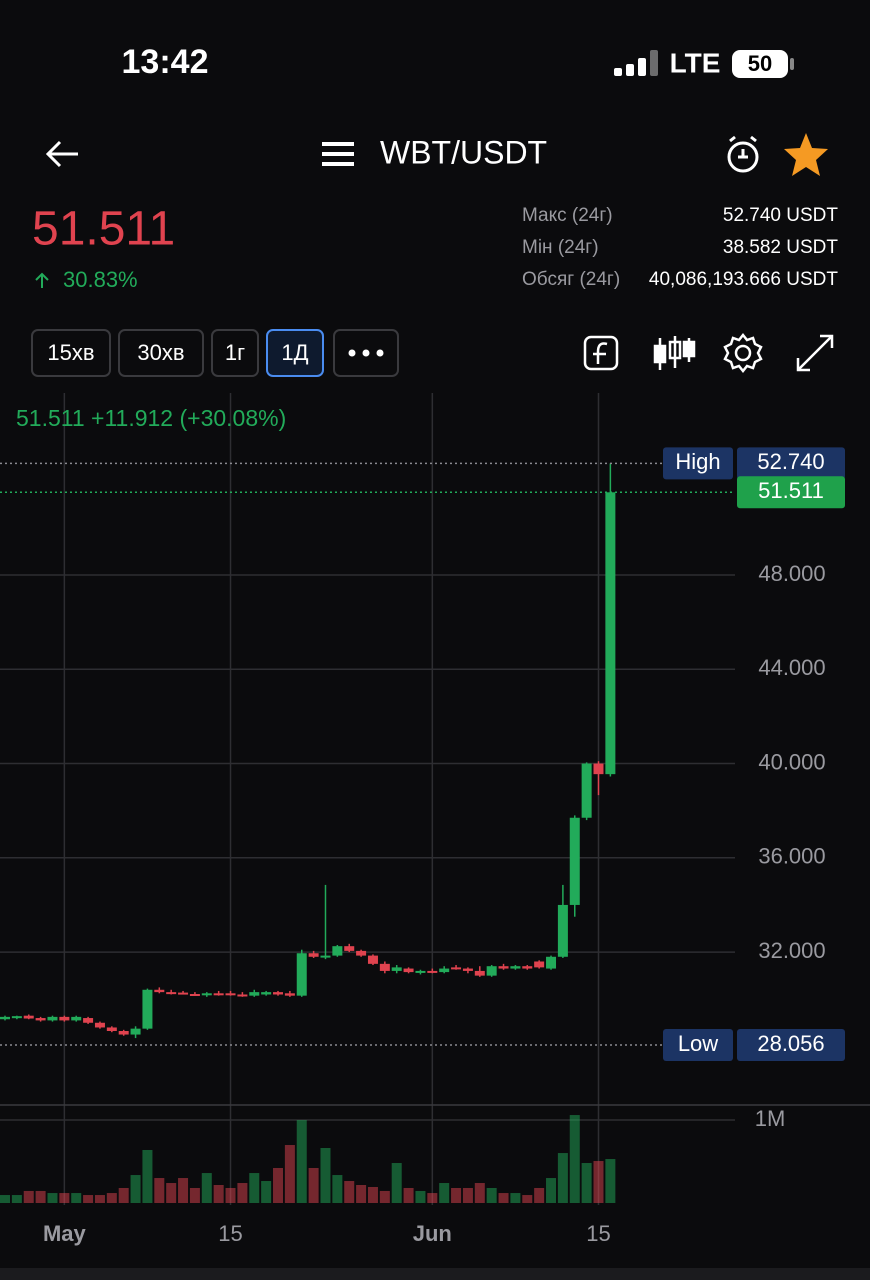 This screenshot has width=870, height=1280. What do you see at coordinates (770, 1118) in the screenshot?
I see `volume-tick-label: 1M` at bounding box center [770, 1118].